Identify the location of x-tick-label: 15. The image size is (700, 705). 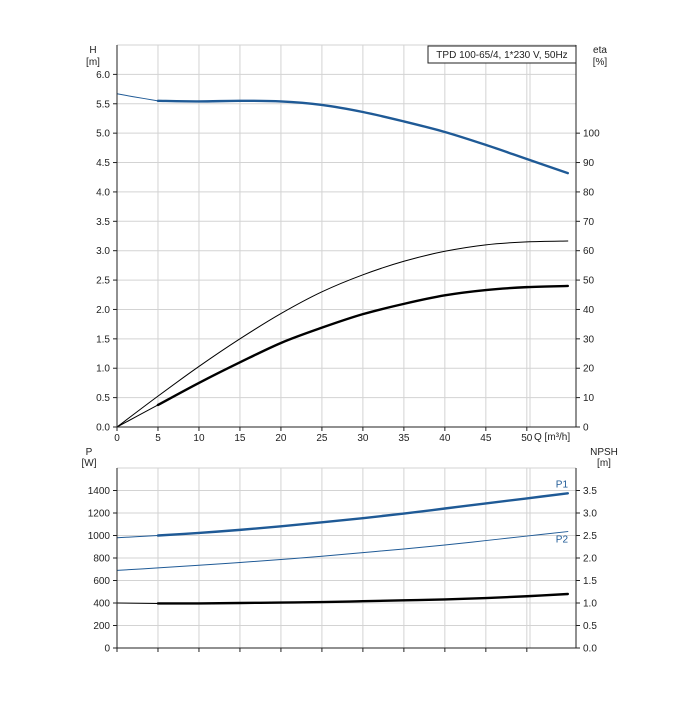
(240, 438).